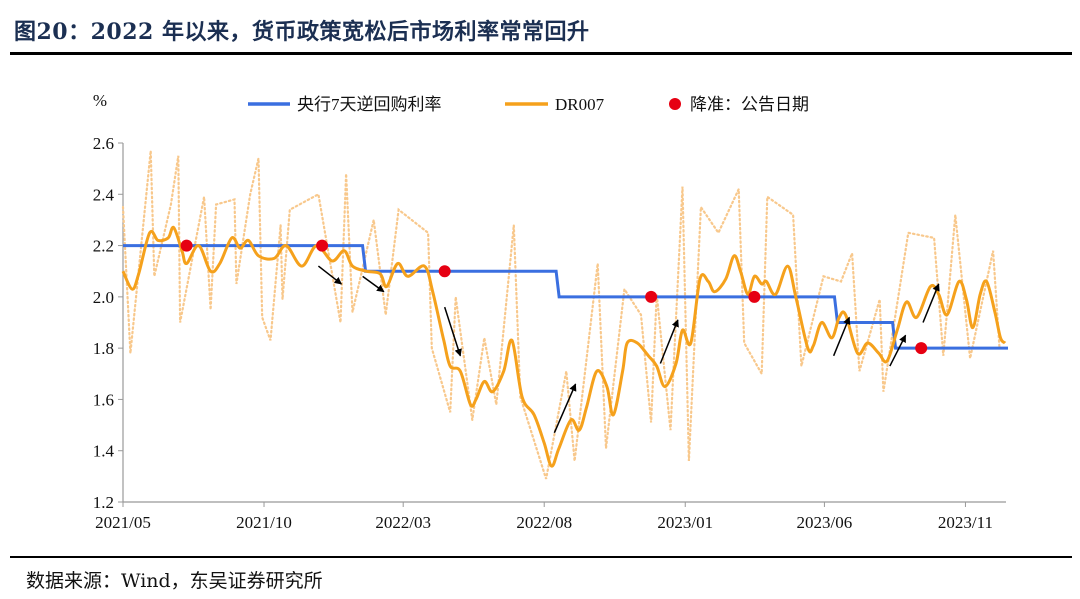 This screenshot has width=1080, height=599. What do you see at coordinates (264, 522) in the screenshot?
I see `x-tick-label: 2021/10` at bounding box center [264, 522].